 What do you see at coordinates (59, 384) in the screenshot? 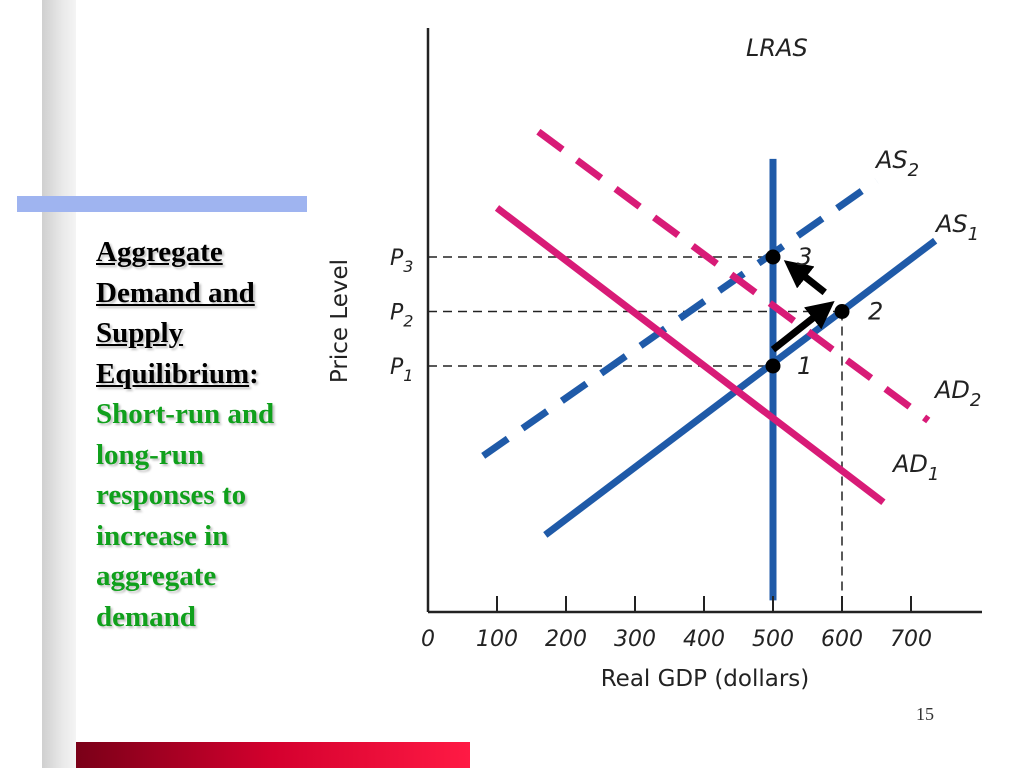
I see `left-accent-bar` at bounding box center [59, 384].